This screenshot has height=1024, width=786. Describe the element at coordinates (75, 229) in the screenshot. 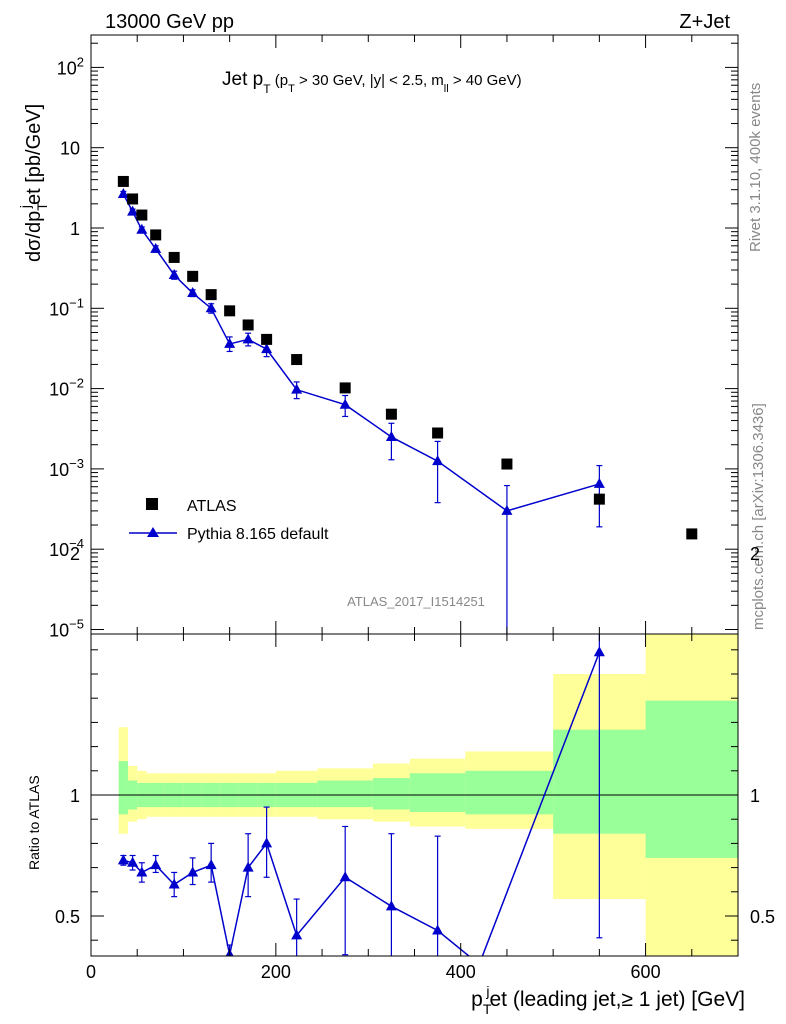

I see `y-tick-label: 1` at that location.